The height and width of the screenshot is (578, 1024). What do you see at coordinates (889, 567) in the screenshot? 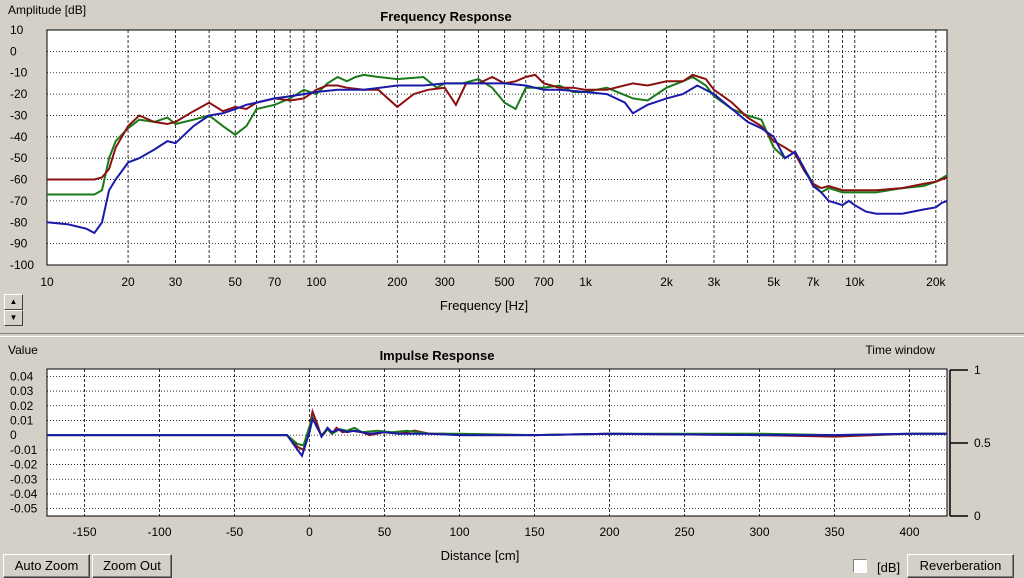
I see `db-label: [dB]` at bounding box center [889, 567].